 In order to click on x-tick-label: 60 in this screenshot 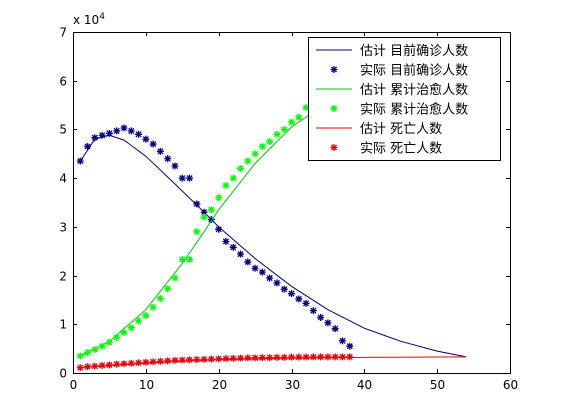, I will do `click(510, 385)`.